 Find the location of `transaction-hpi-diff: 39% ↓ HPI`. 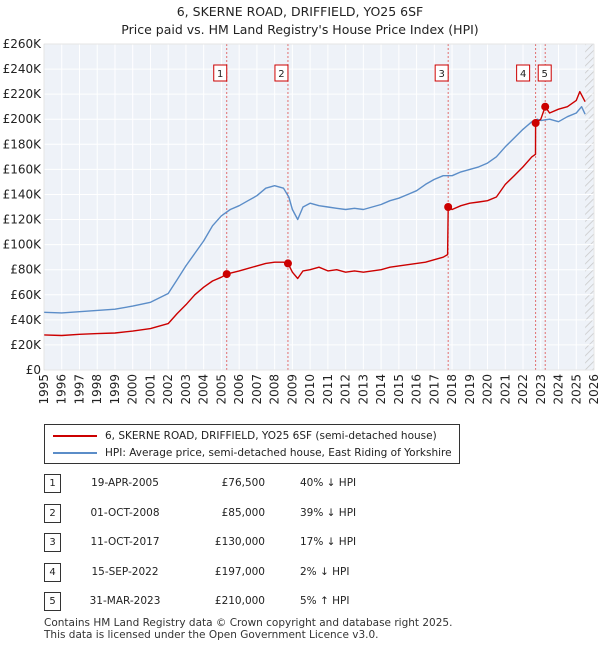

transaction-hpi-diff: 39% ↓ HPI is located at coordinates (328, 512).